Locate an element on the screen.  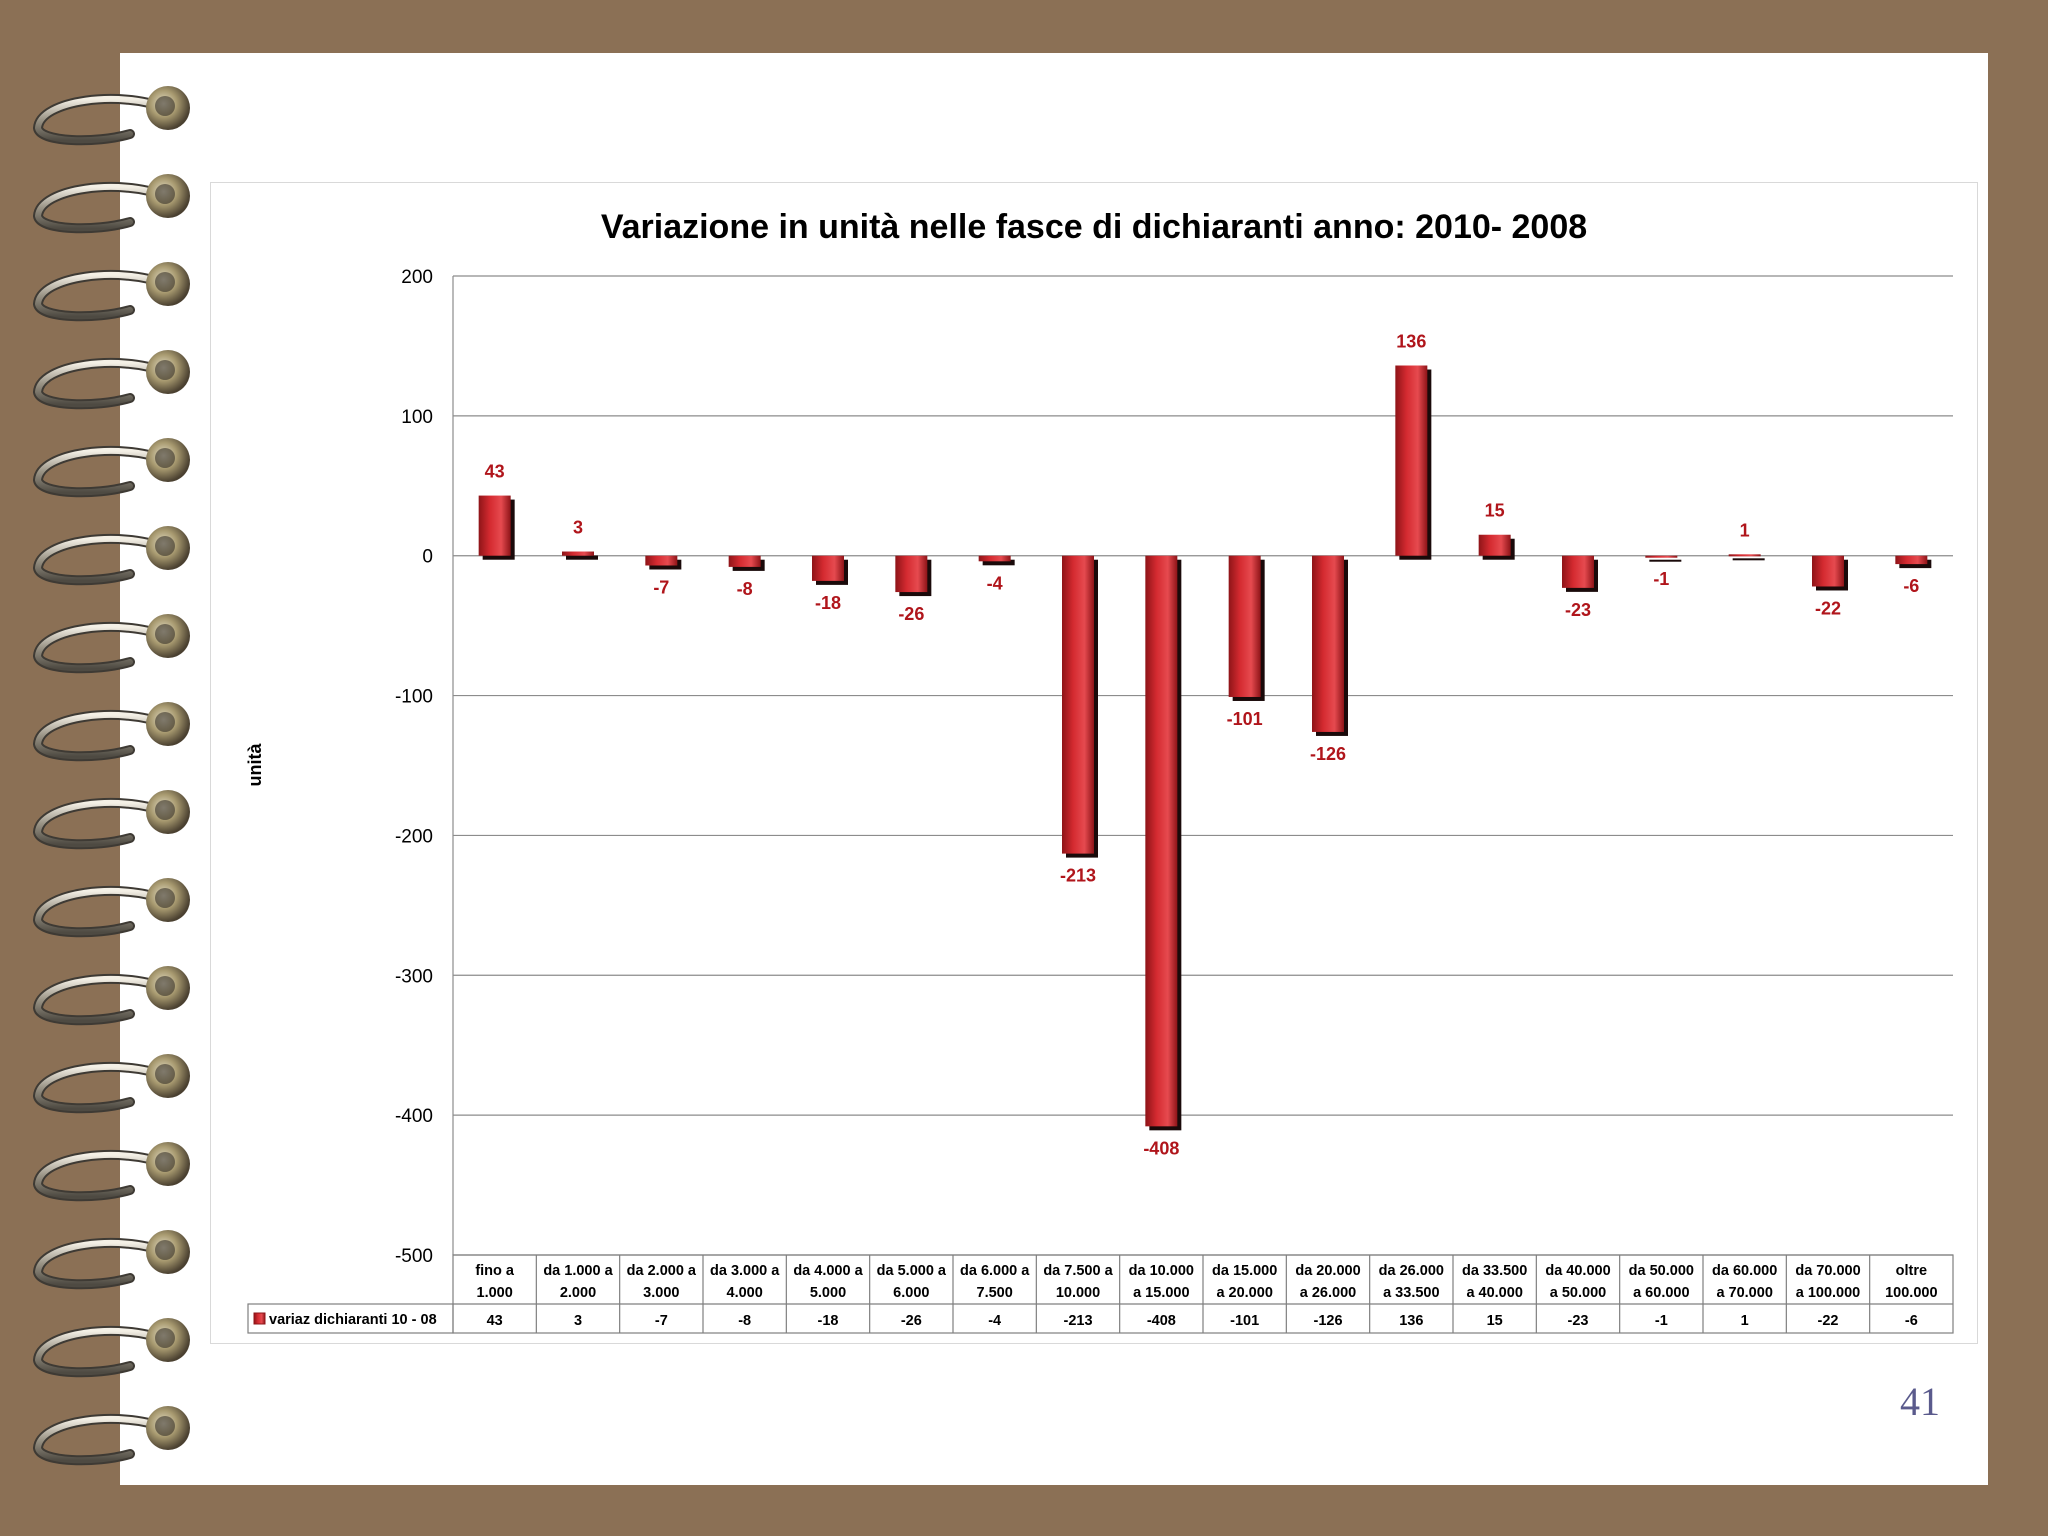
category-label-9: da 15.000 a 20.000 is located at coordinates (1244, 1282).